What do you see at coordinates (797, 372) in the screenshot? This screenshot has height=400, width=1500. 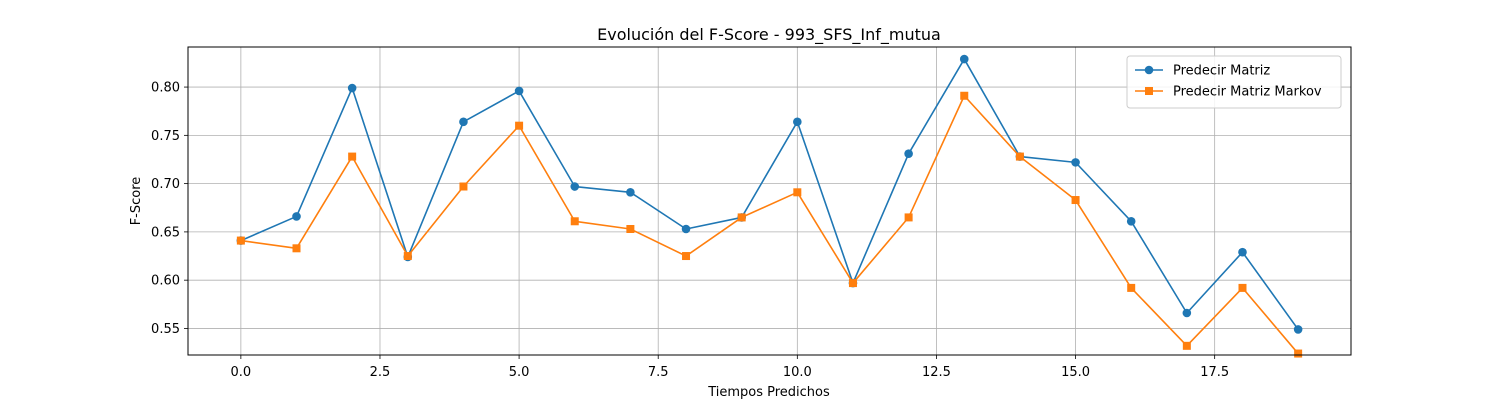 I see `x-tick-label: 10.0` at bounding box center [797, 372].